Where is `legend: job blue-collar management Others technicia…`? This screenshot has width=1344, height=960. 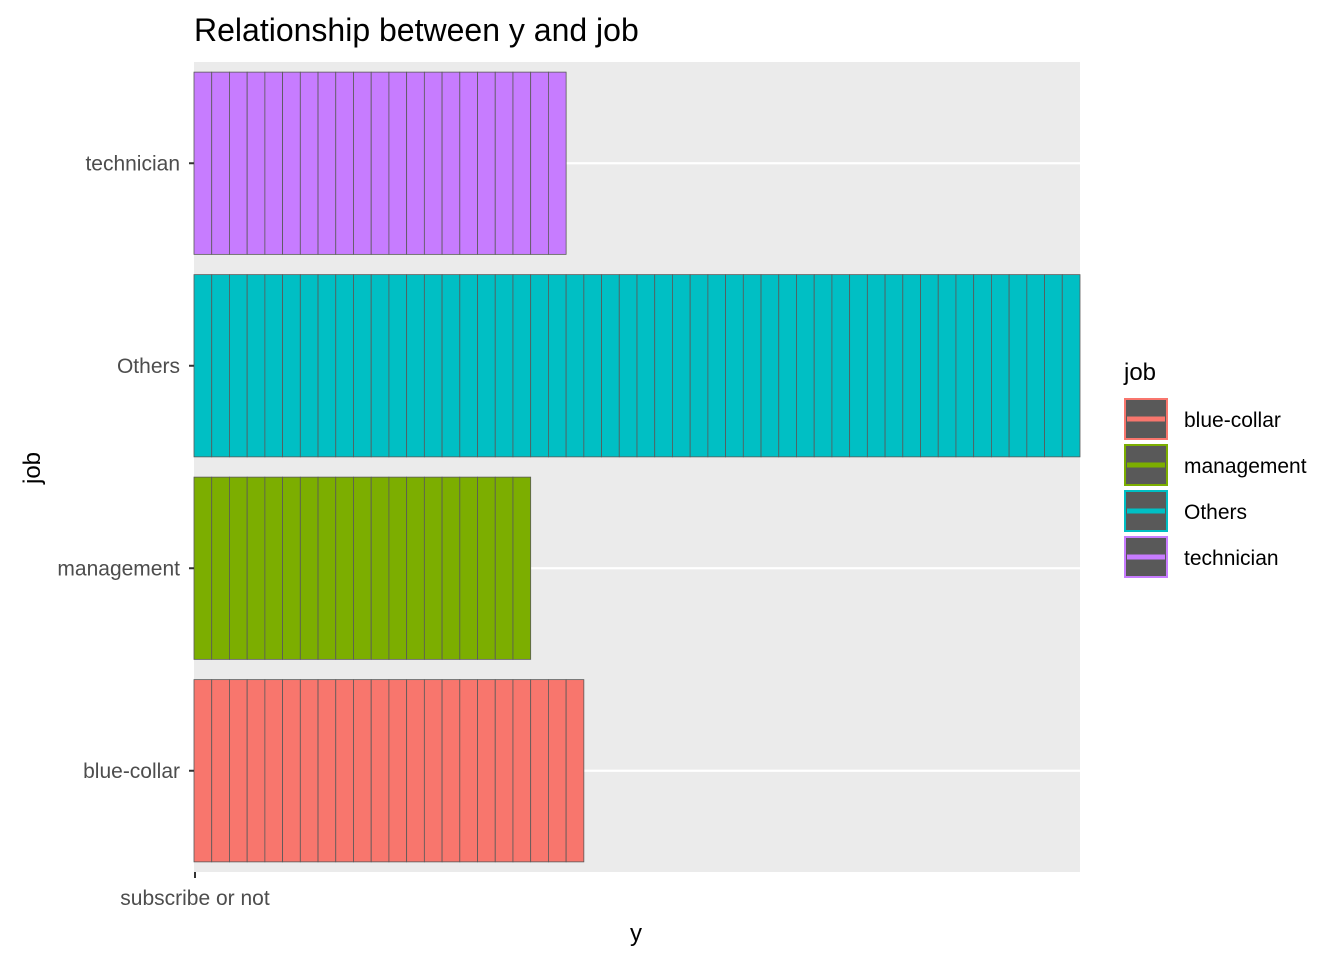 legend: job blue-collar management Others technicia… is located at coordinates (1215, 468).